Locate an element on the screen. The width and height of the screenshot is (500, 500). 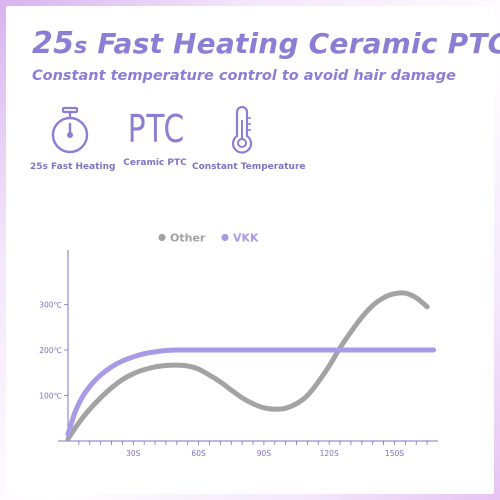
feature-fast-heating: 25s Fast Heating is located at coordinates (73, 139).